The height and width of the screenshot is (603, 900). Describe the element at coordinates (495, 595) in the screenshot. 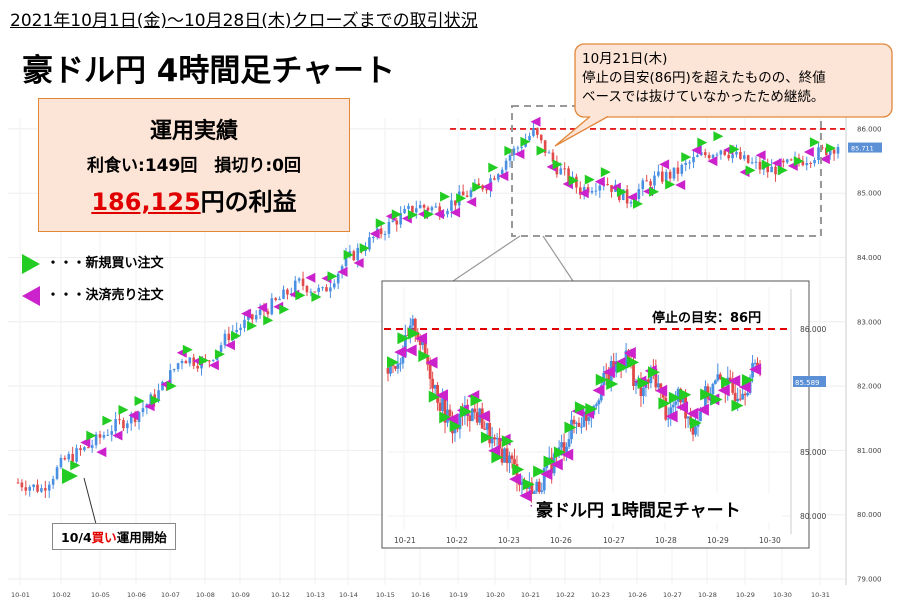

I see `x-tick-label: 10-20` at that location.